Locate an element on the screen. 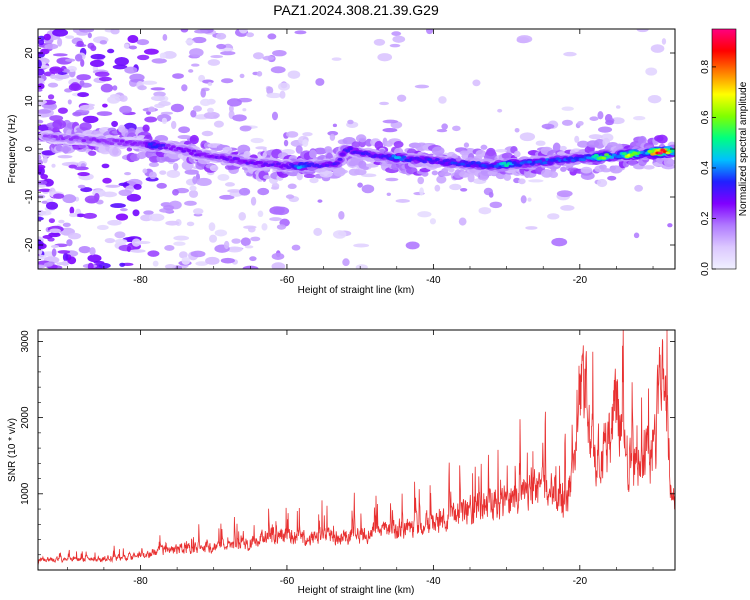 This screenshot has width=750, height=600. x-tick-label: -20 is located at coordinates (580, 280).